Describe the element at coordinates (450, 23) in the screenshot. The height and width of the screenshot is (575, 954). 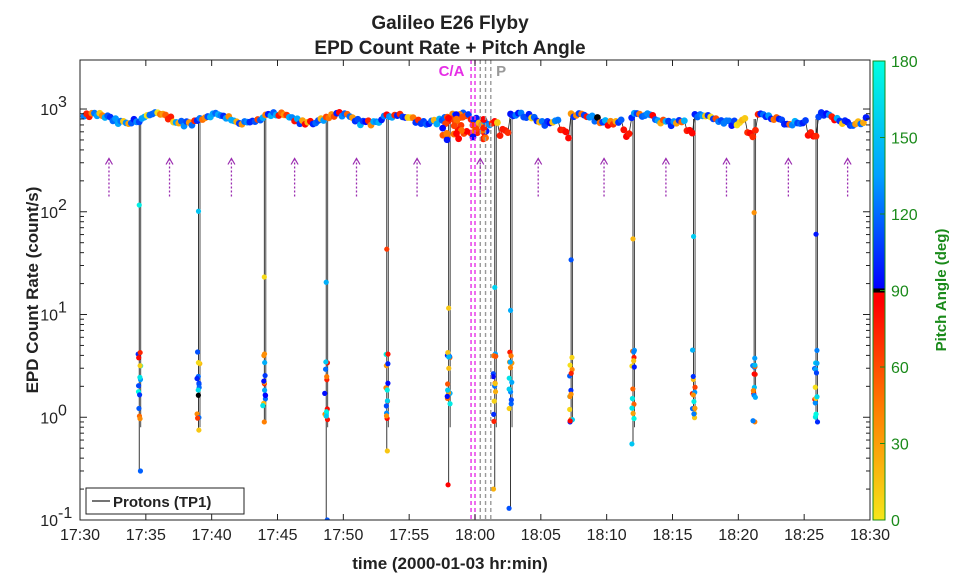
I see `chart-title: Galileo E26 Flyby` at that location.